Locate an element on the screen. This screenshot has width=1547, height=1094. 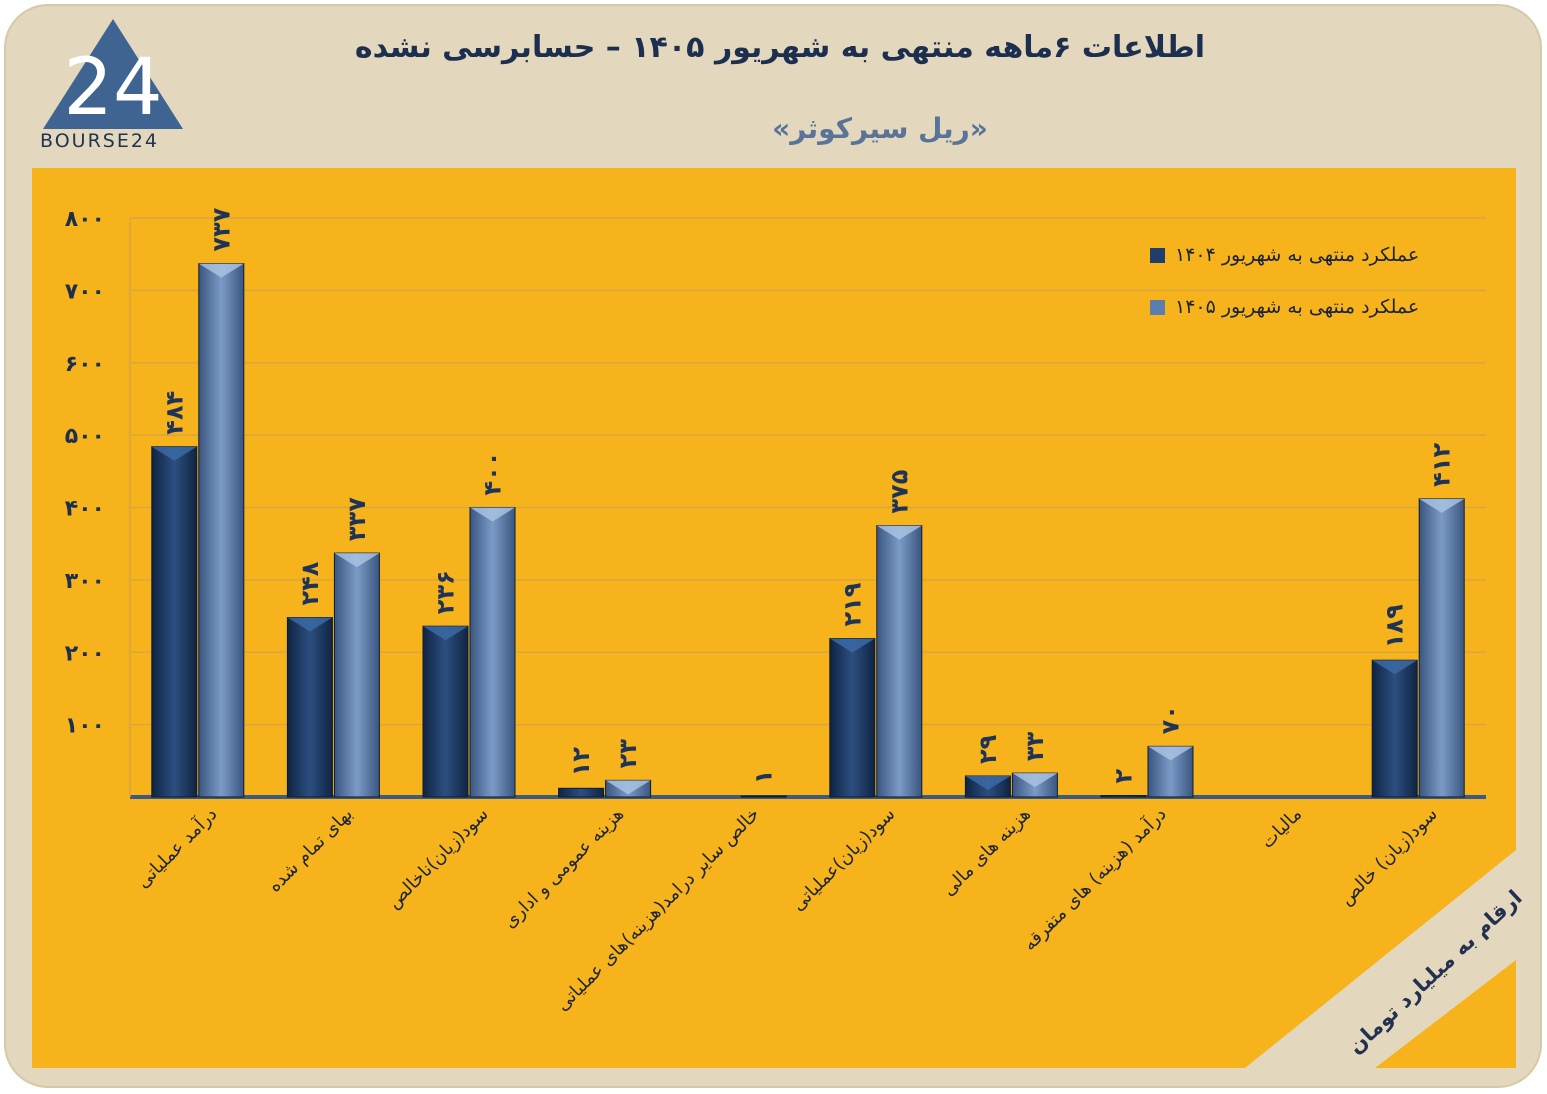
page-subtitle: «ریل سیرکوثر» is located at coordinates (880, 128).